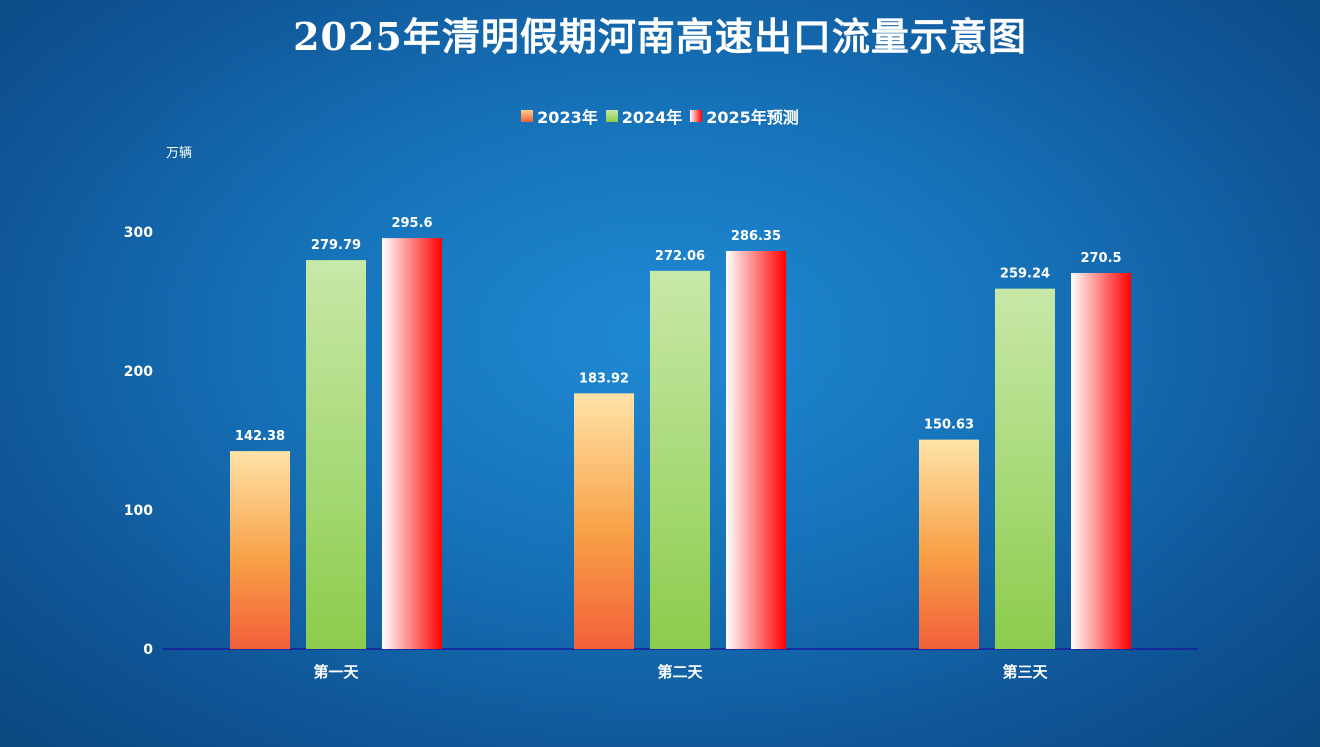 This screenshot has width=1320, height=747. Describe the element at coordinates (1101, 461) in the screenshot. I see `bar-2025-day3` at that location.